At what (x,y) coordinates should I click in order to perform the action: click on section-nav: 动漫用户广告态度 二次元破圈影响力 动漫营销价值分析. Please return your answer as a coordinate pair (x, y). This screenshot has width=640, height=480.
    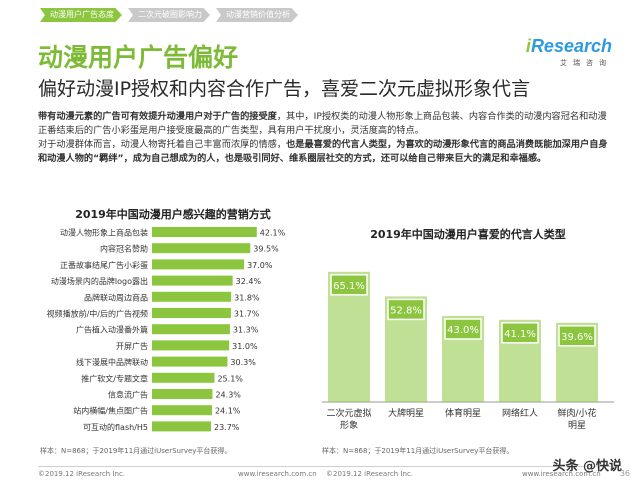
    Looking at the image, I should click on (169, 15).